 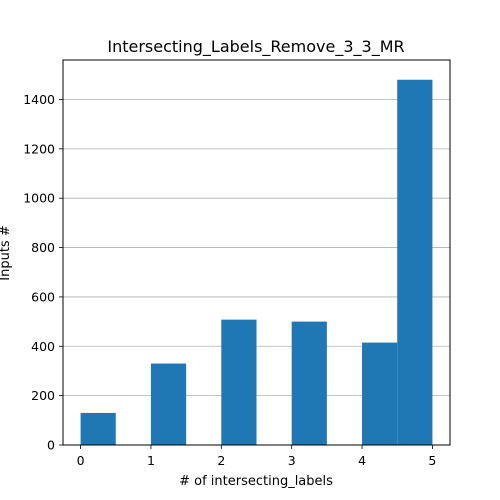 What do you see at coordinates (43, 247) in the screenshot?
I see `y-tick-label: 800` at bounding box center [43, 247].